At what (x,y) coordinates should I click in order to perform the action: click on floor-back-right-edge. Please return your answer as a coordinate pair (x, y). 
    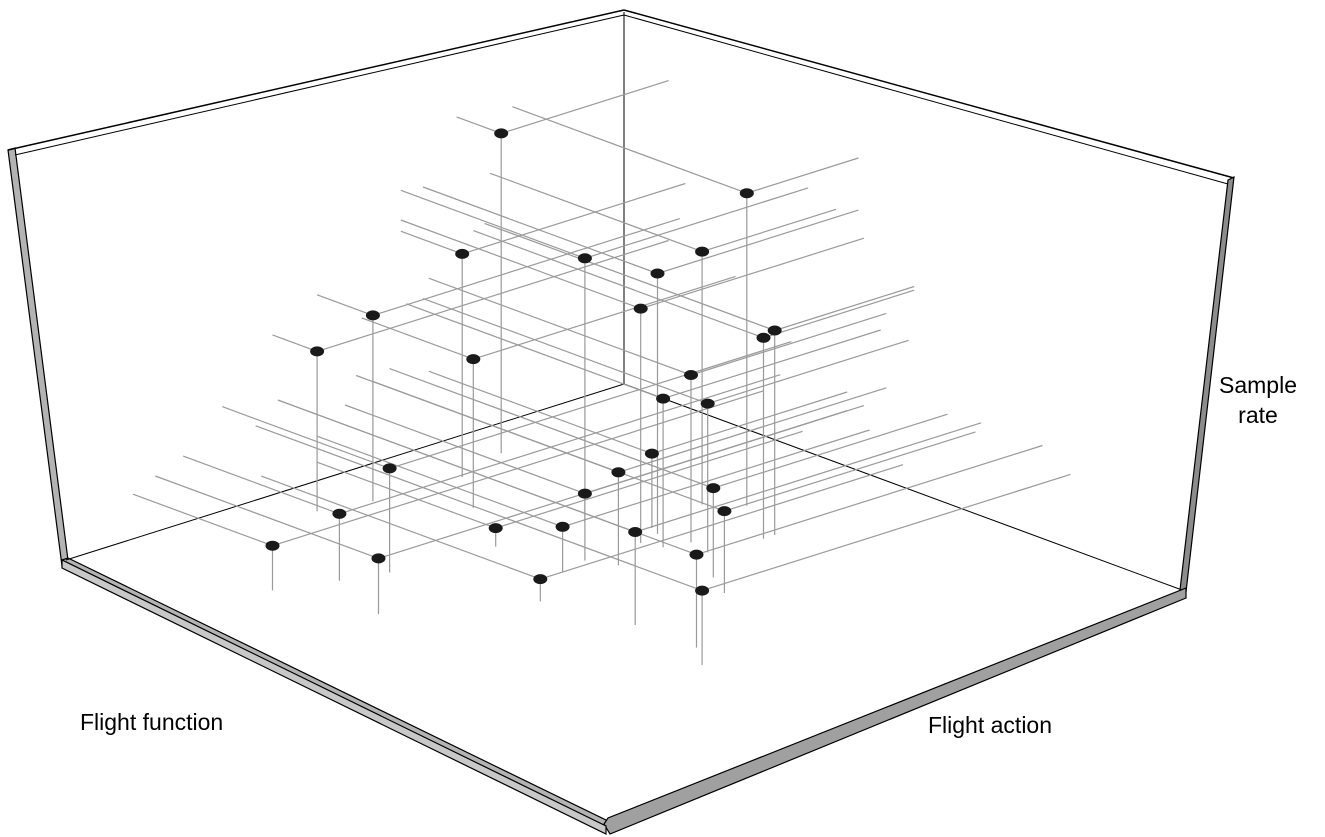
    Looking at the image, I should click on (903, 487).